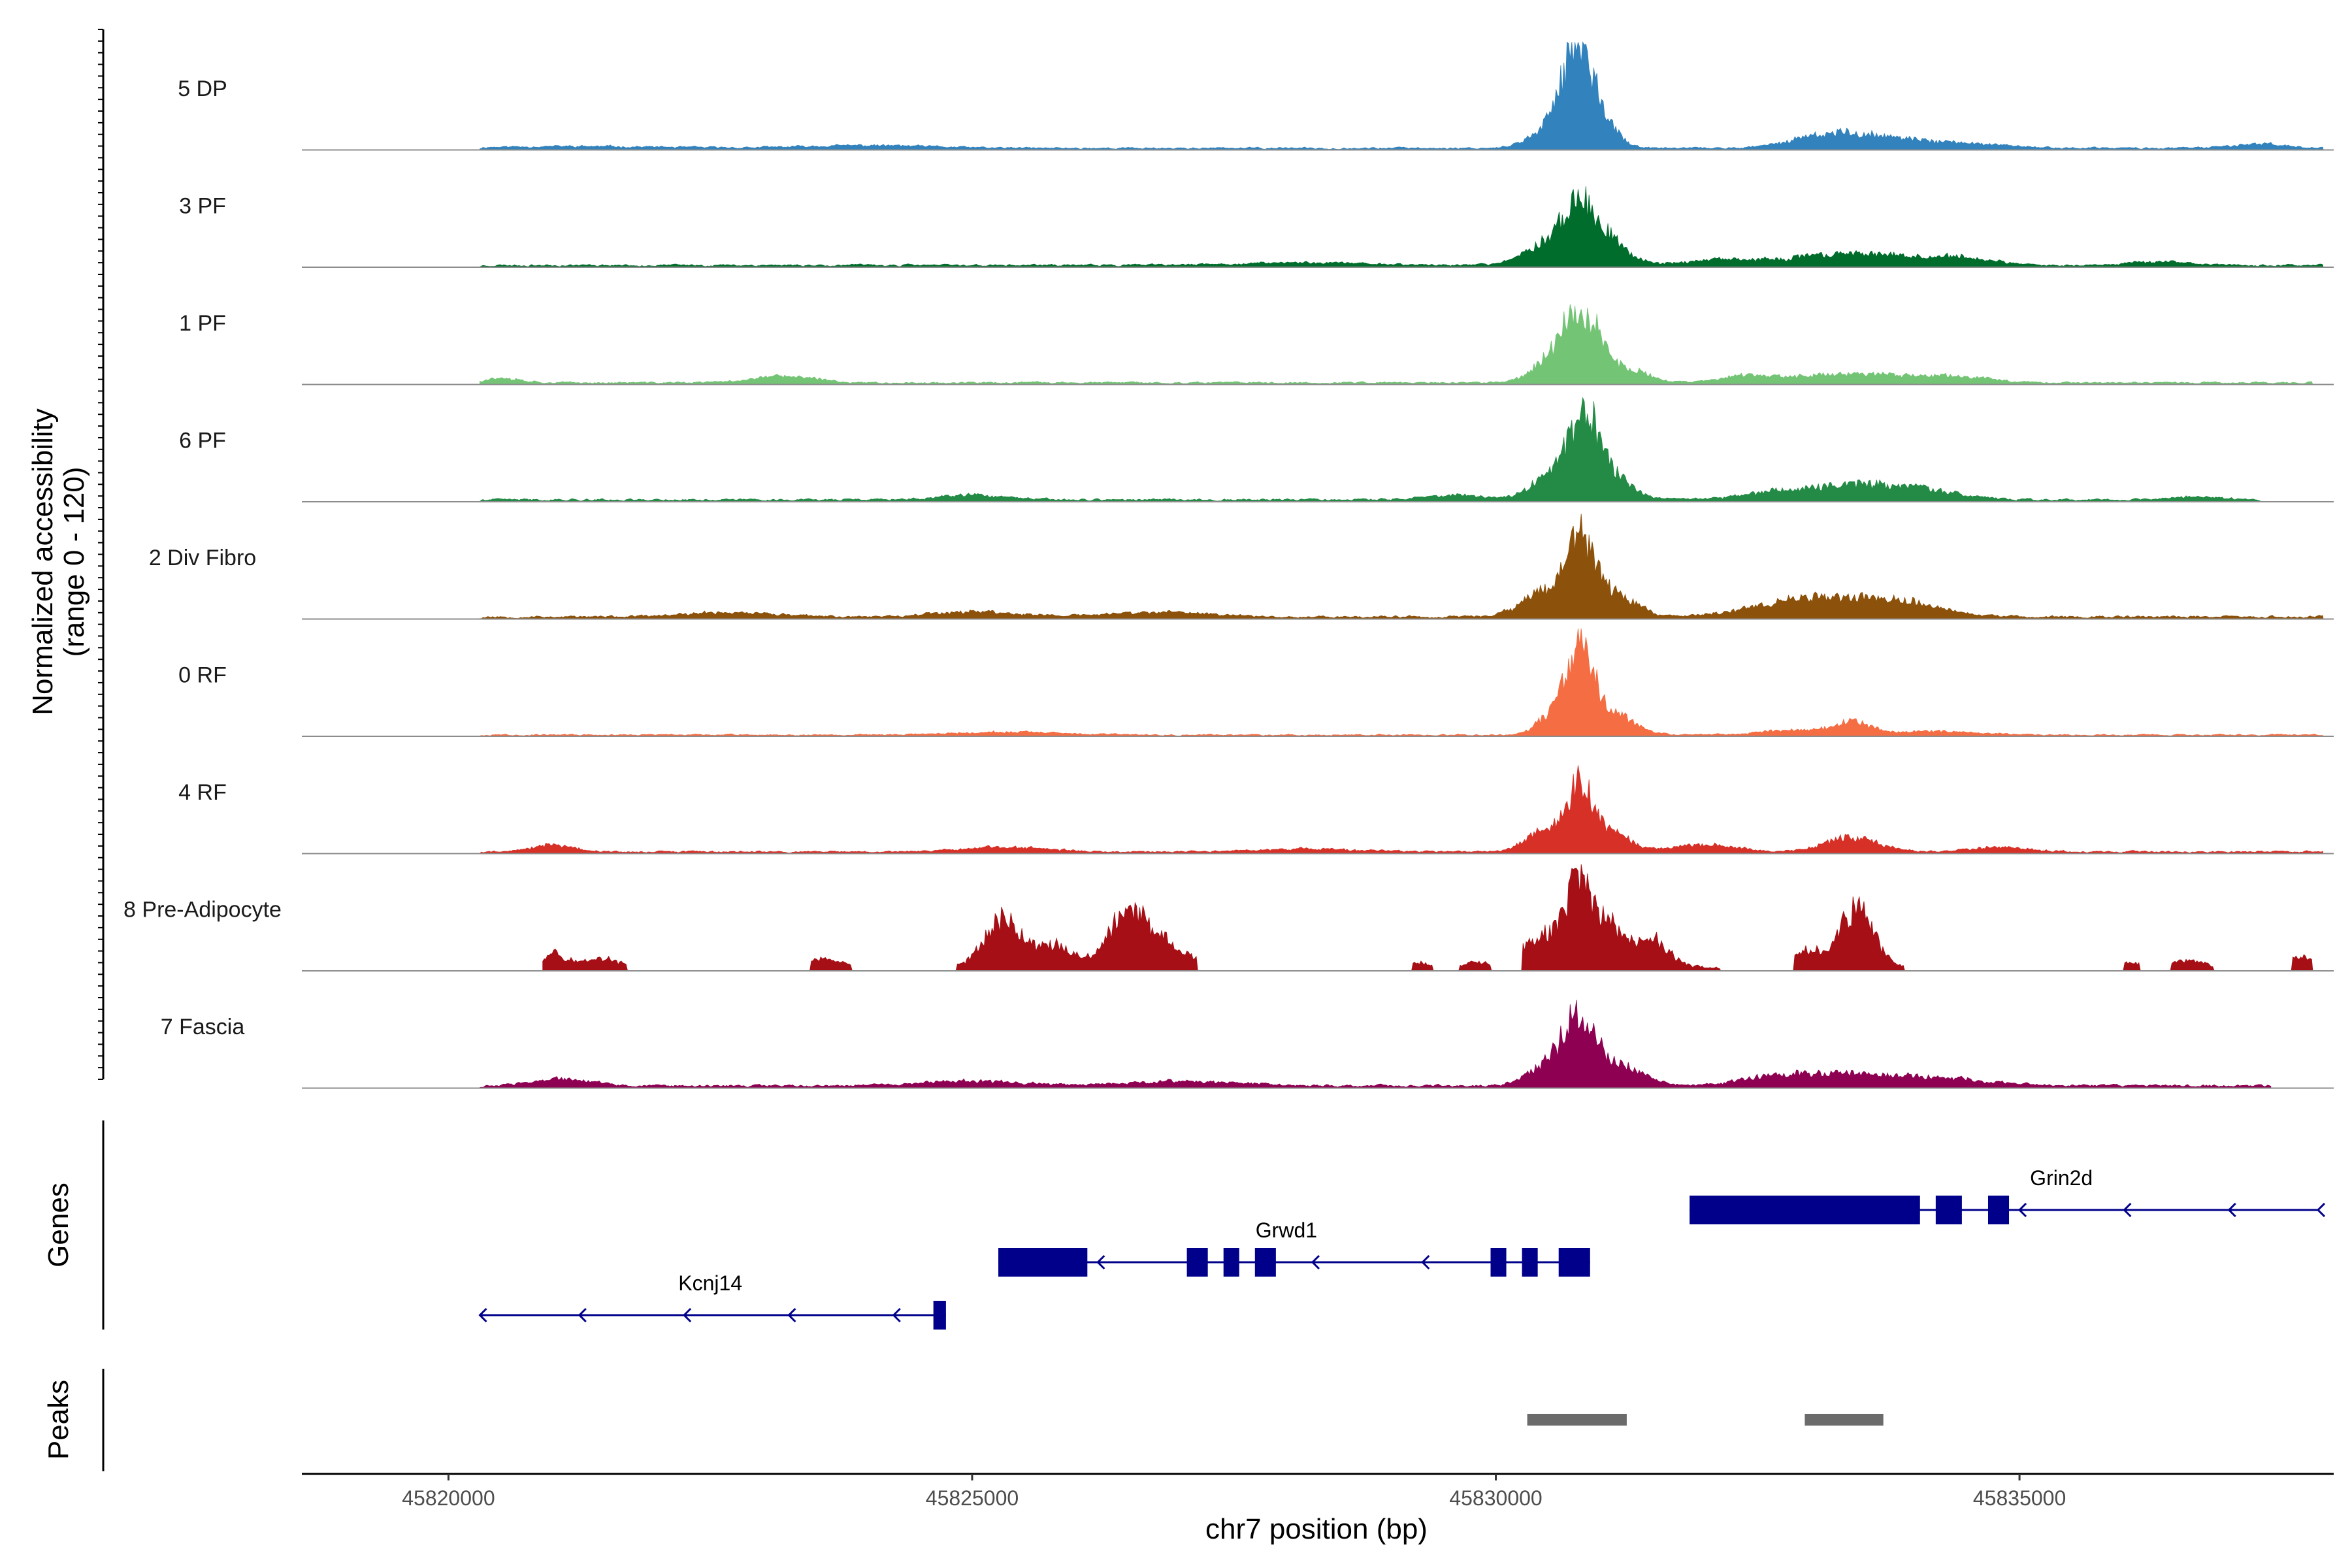  What do you see at coordinates (202, 910) in the screenshot?
I see `track-label: 8 Pre-Adipocyte` at bounding box center [202, 910].